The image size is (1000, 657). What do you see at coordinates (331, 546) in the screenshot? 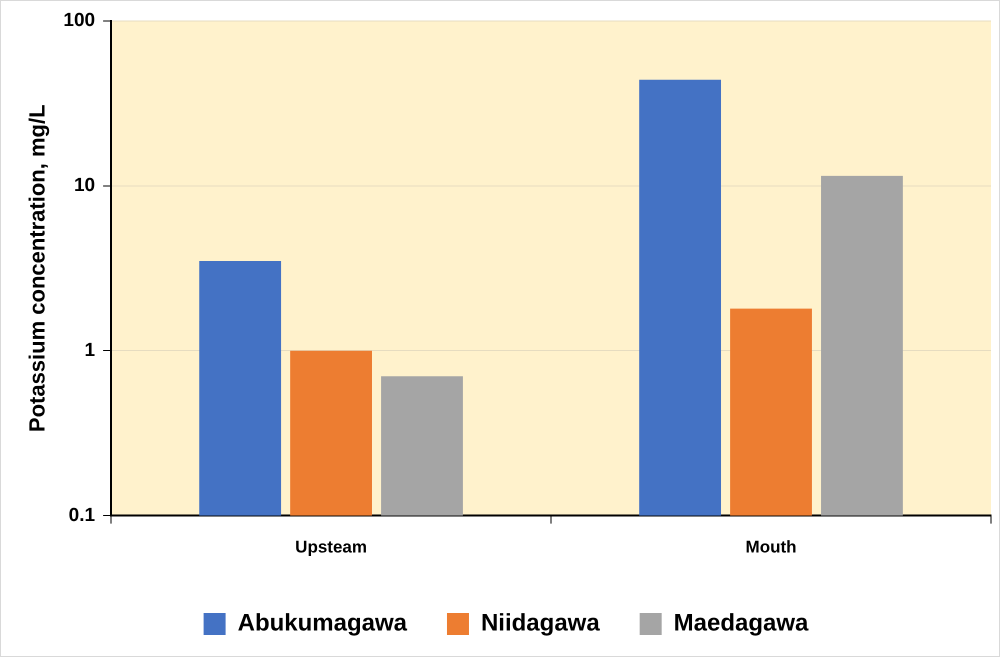
I see `x-tick-label: Upsteam` at bounding box center [331, 546].